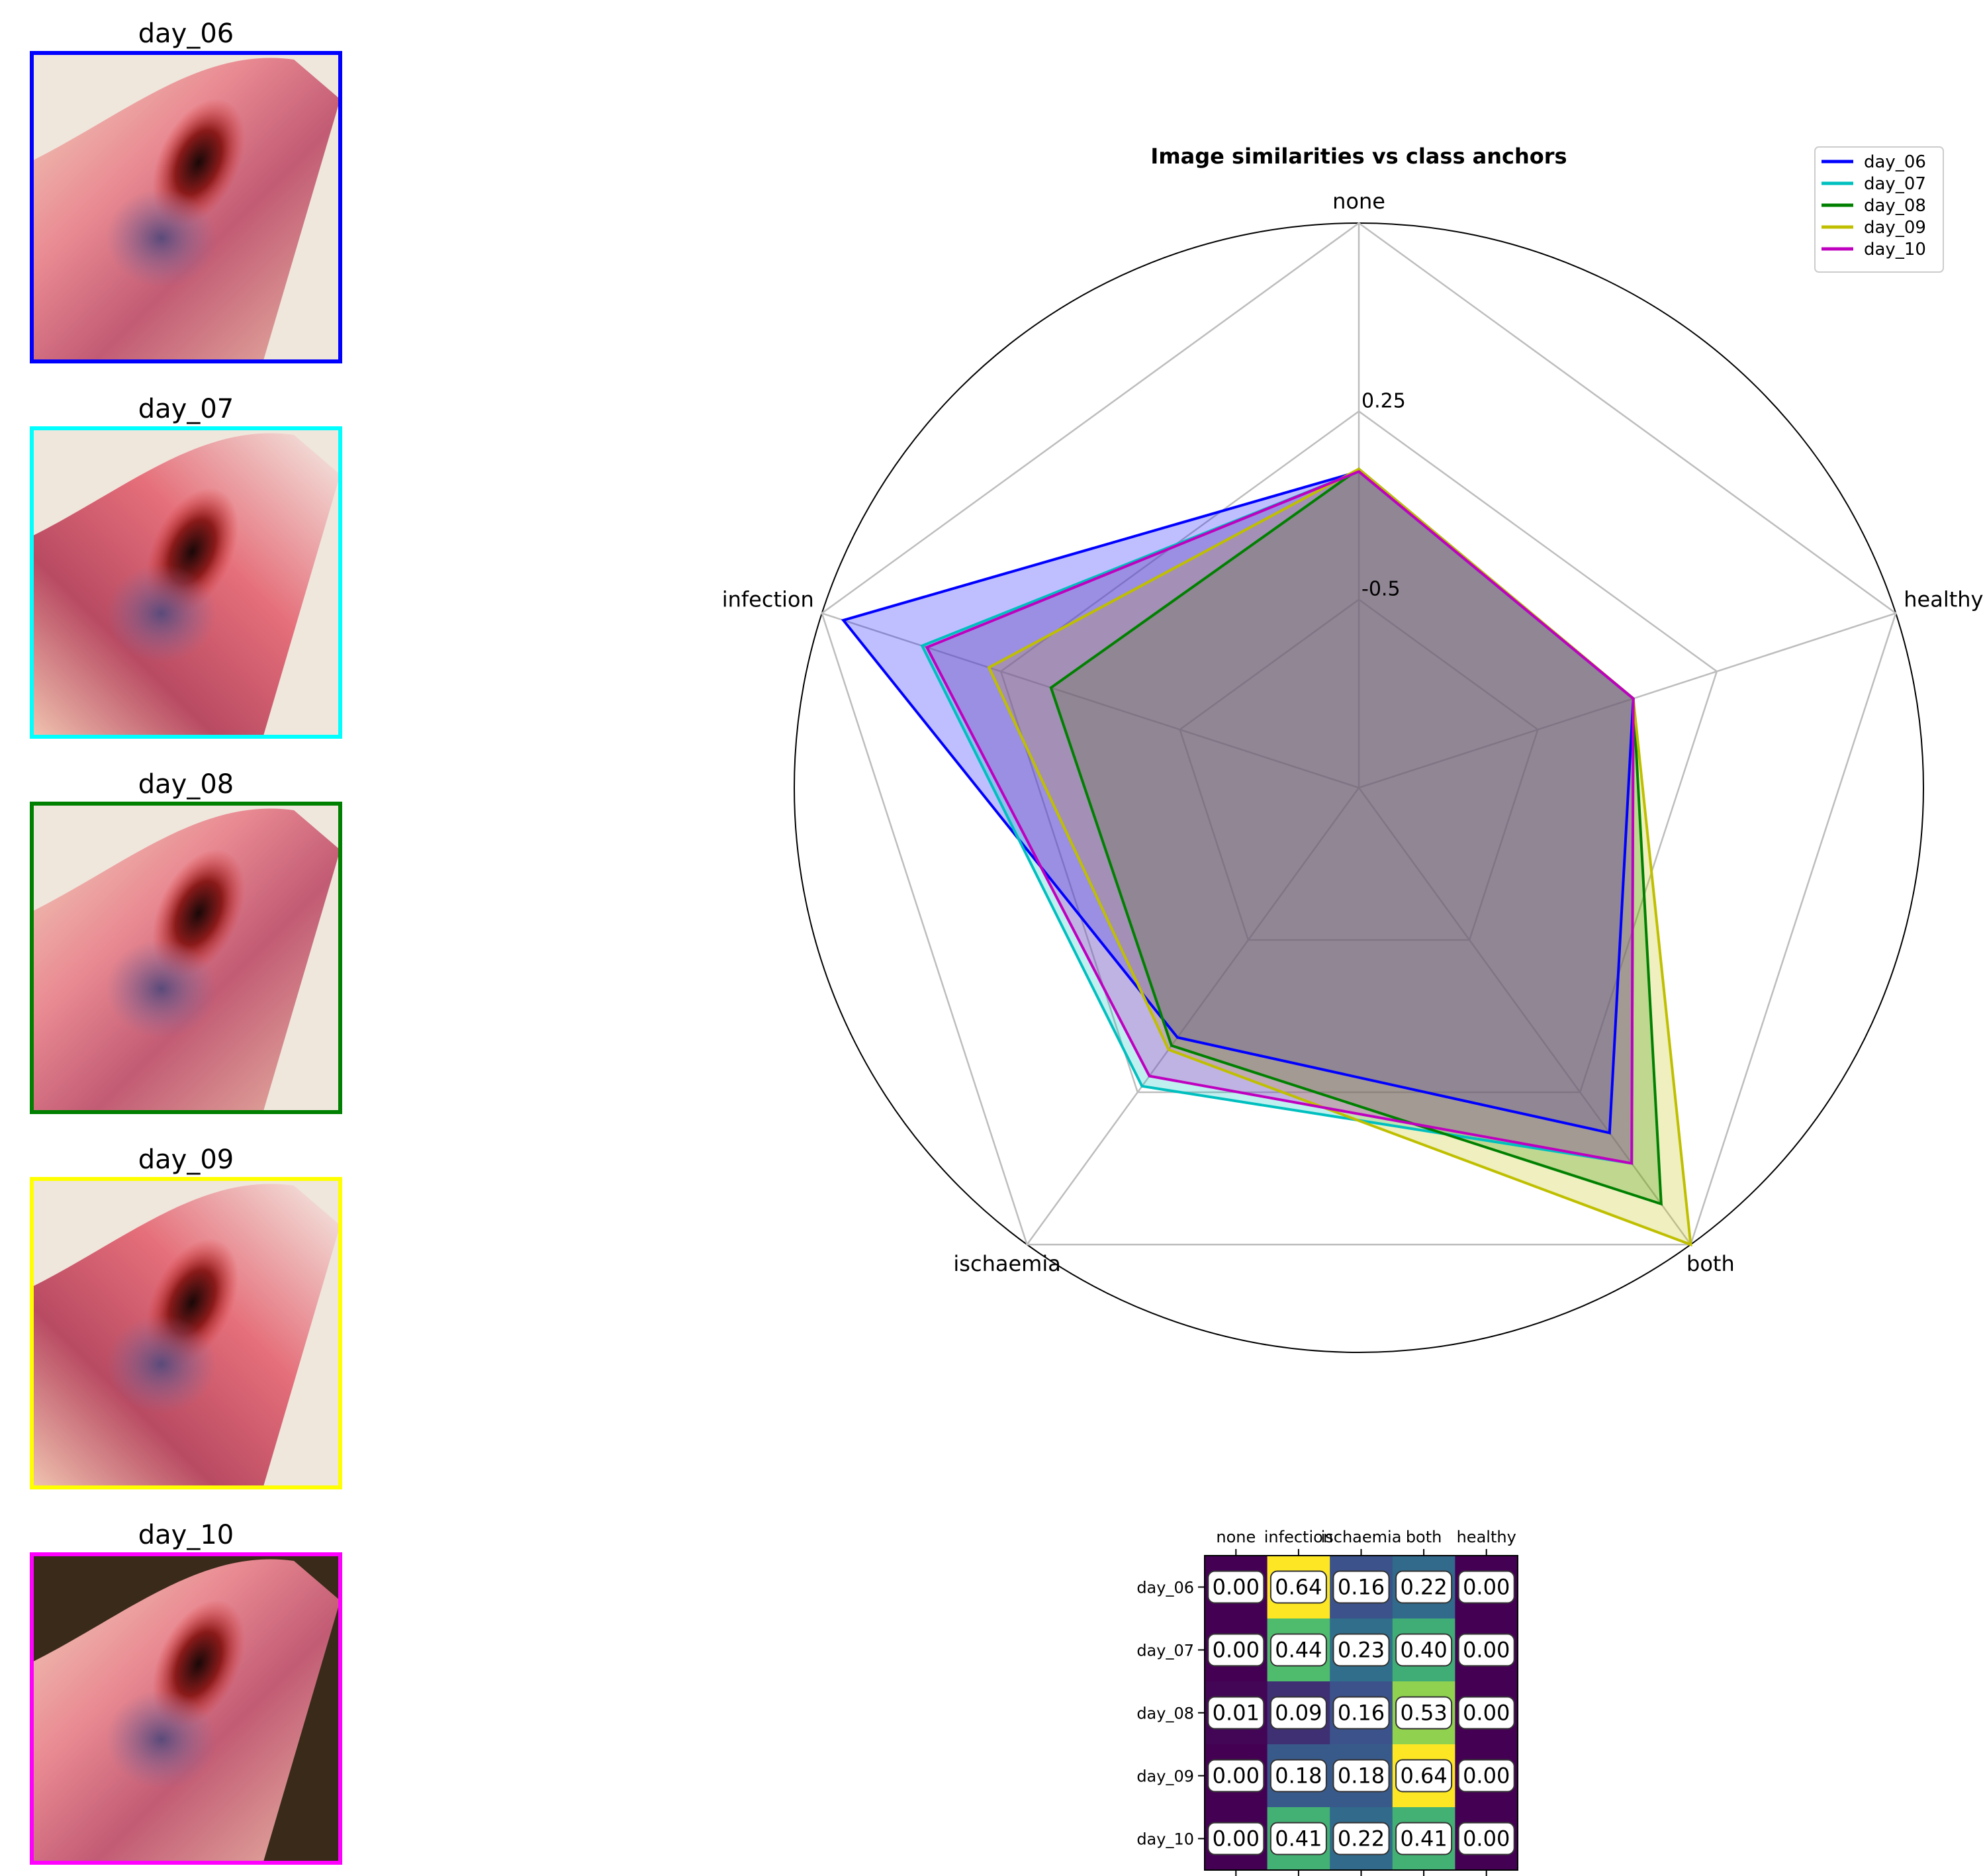 The image size is (1983, 1876). Describe the element at coordinates (1895, 250) in the screenshot. I see `legend-label: day_10` at that location.